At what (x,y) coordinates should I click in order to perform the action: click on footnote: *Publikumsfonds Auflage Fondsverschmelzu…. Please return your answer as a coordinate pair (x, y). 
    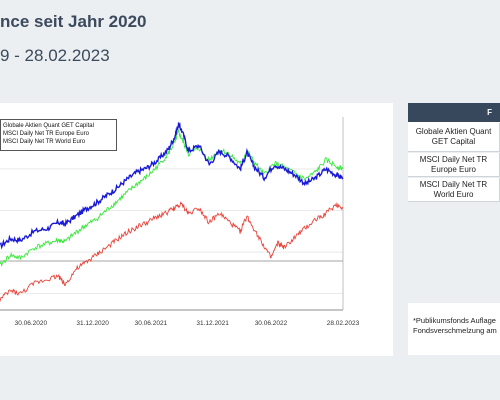
    Looking at the image, I should click on (454, 329).